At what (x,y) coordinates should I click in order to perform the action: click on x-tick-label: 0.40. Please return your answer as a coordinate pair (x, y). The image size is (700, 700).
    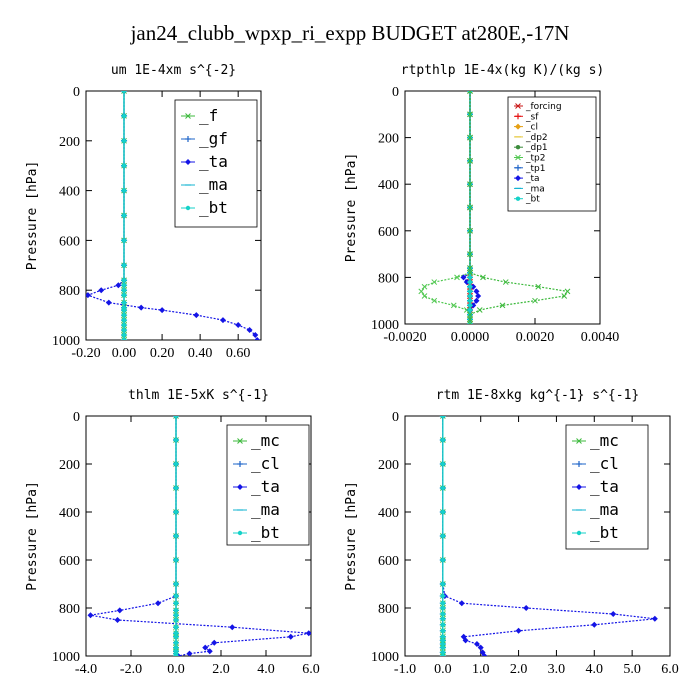
    Looking at the image, I should click on (200, 353).